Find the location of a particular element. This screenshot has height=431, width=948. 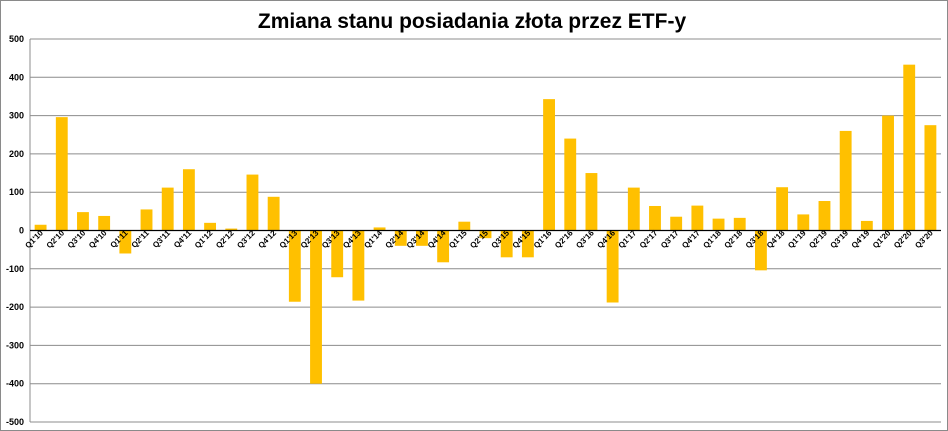

x-tick-label: Q2'18 is located at coordinates (734, 239).